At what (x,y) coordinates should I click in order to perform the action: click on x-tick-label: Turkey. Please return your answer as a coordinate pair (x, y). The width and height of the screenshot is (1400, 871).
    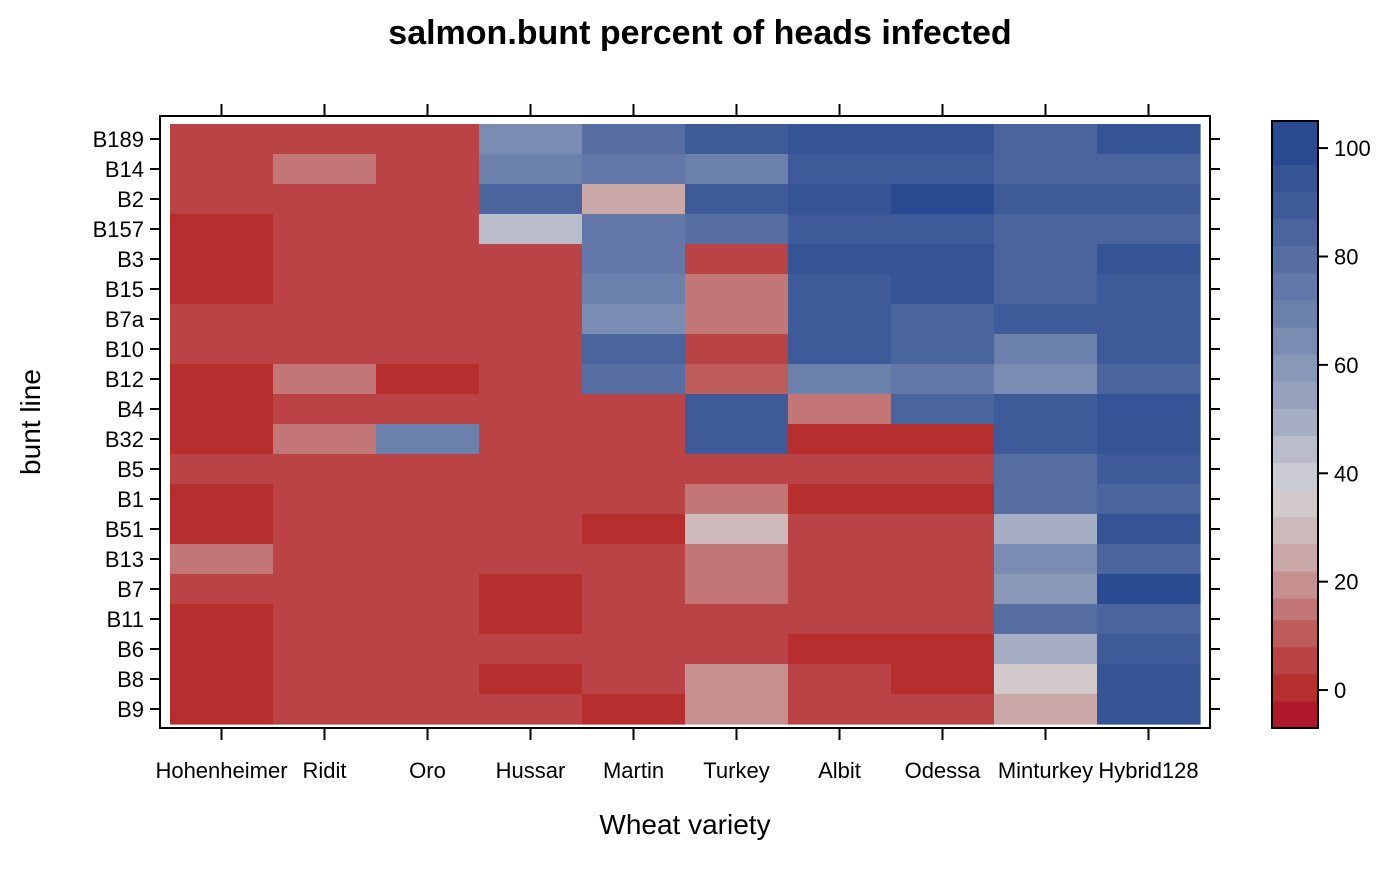
    Looking at the image, I should click on (736, 770).